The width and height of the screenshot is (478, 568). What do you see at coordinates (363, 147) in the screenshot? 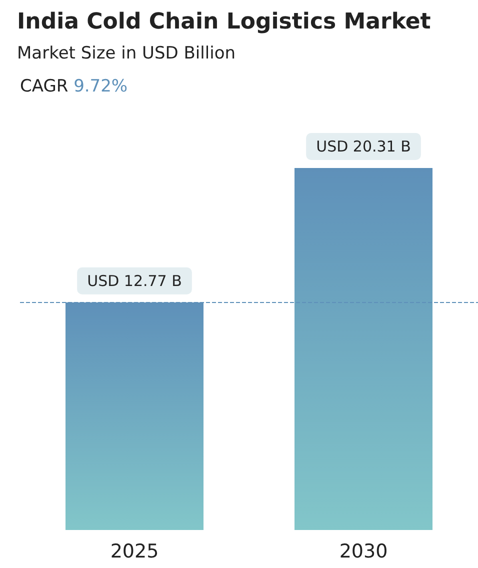
I see `data-label: USD 20.31 B` at bounding box center [363, 147].